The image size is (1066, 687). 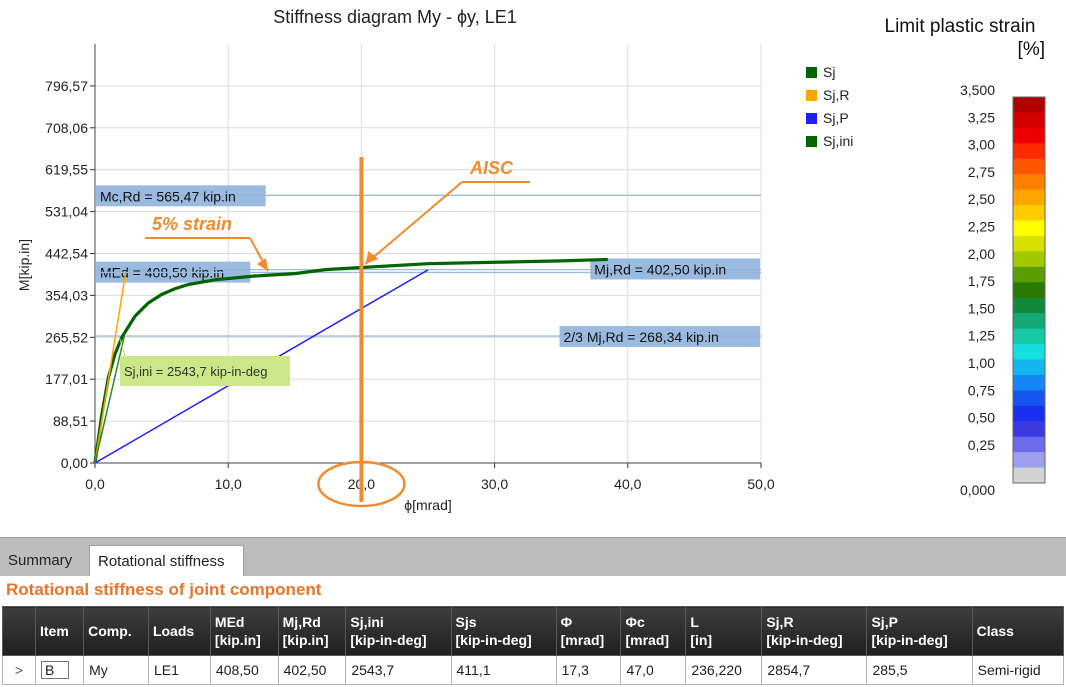 I want to click on colorbar-tick-label: 3,00, so click(x=981, y=145).